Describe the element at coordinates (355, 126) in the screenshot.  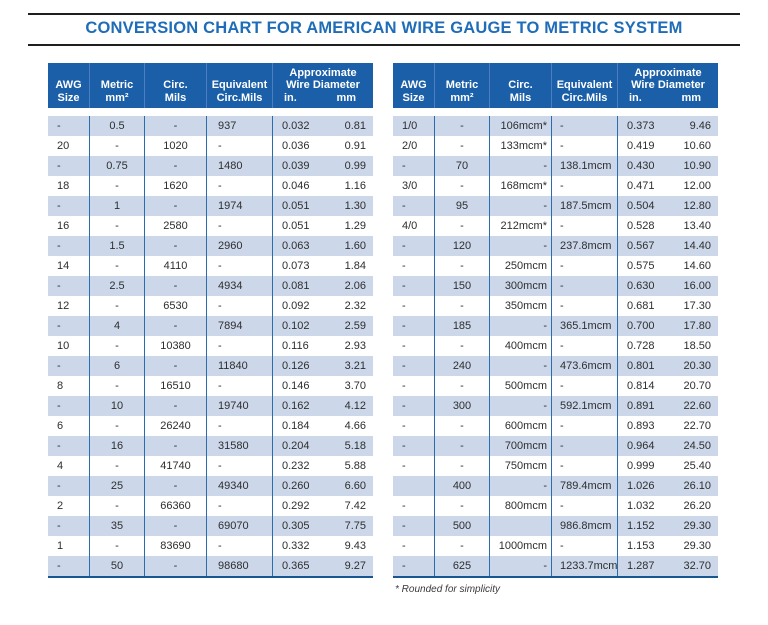
I see `cell-diameter-mm: 0.81` at that location.